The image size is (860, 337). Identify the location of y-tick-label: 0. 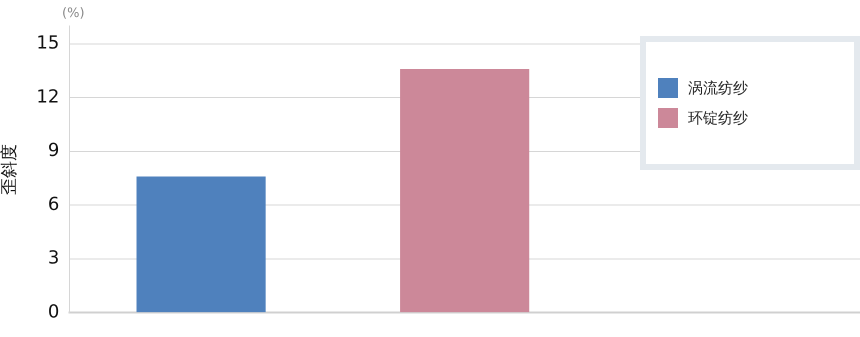
(54, 311).